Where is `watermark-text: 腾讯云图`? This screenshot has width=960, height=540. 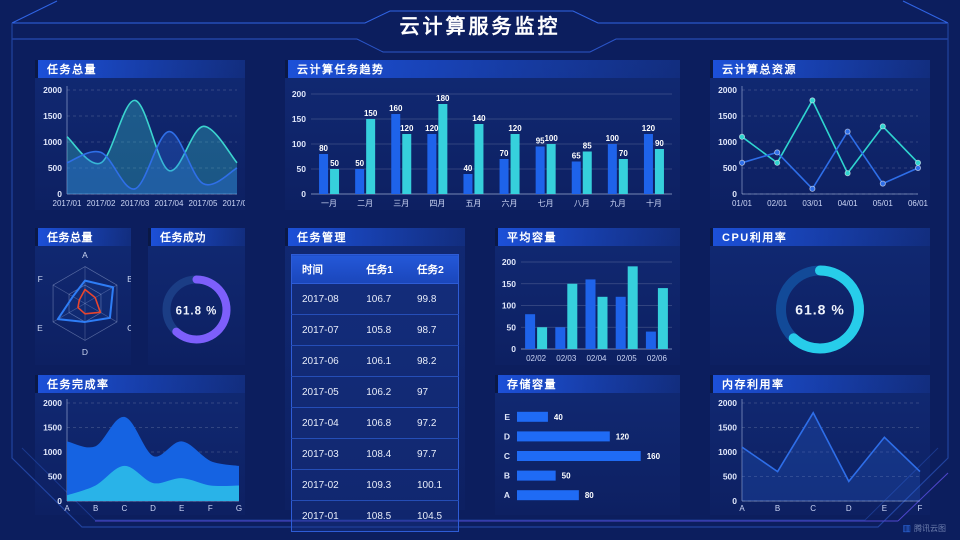
watermark-text: 腾讯云图 is located at coordinates (930, 528).